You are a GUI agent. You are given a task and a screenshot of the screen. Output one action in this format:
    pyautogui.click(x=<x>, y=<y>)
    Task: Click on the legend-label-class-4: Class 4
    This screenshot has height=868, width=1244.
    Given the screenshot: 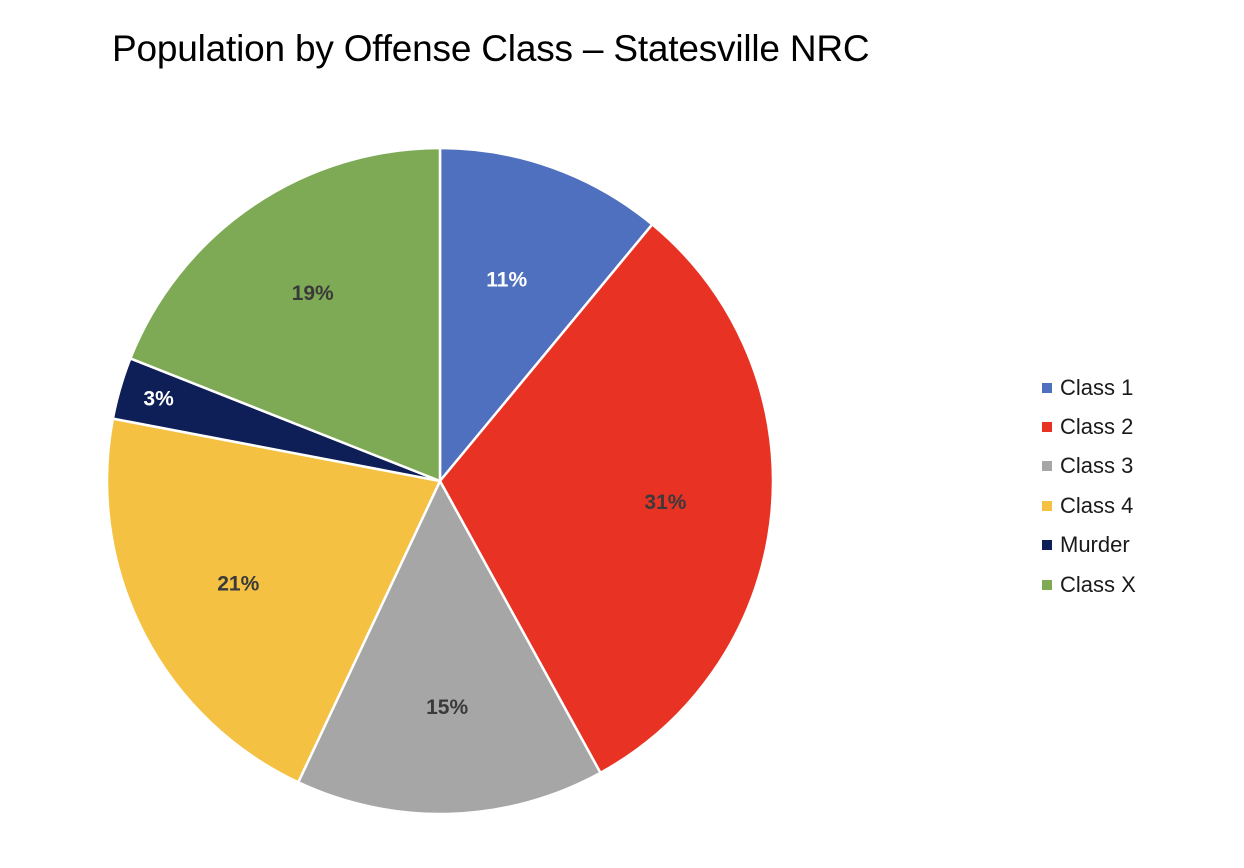 What is the action you would take?
    pyautogui.click(x=1097, y=505)
    